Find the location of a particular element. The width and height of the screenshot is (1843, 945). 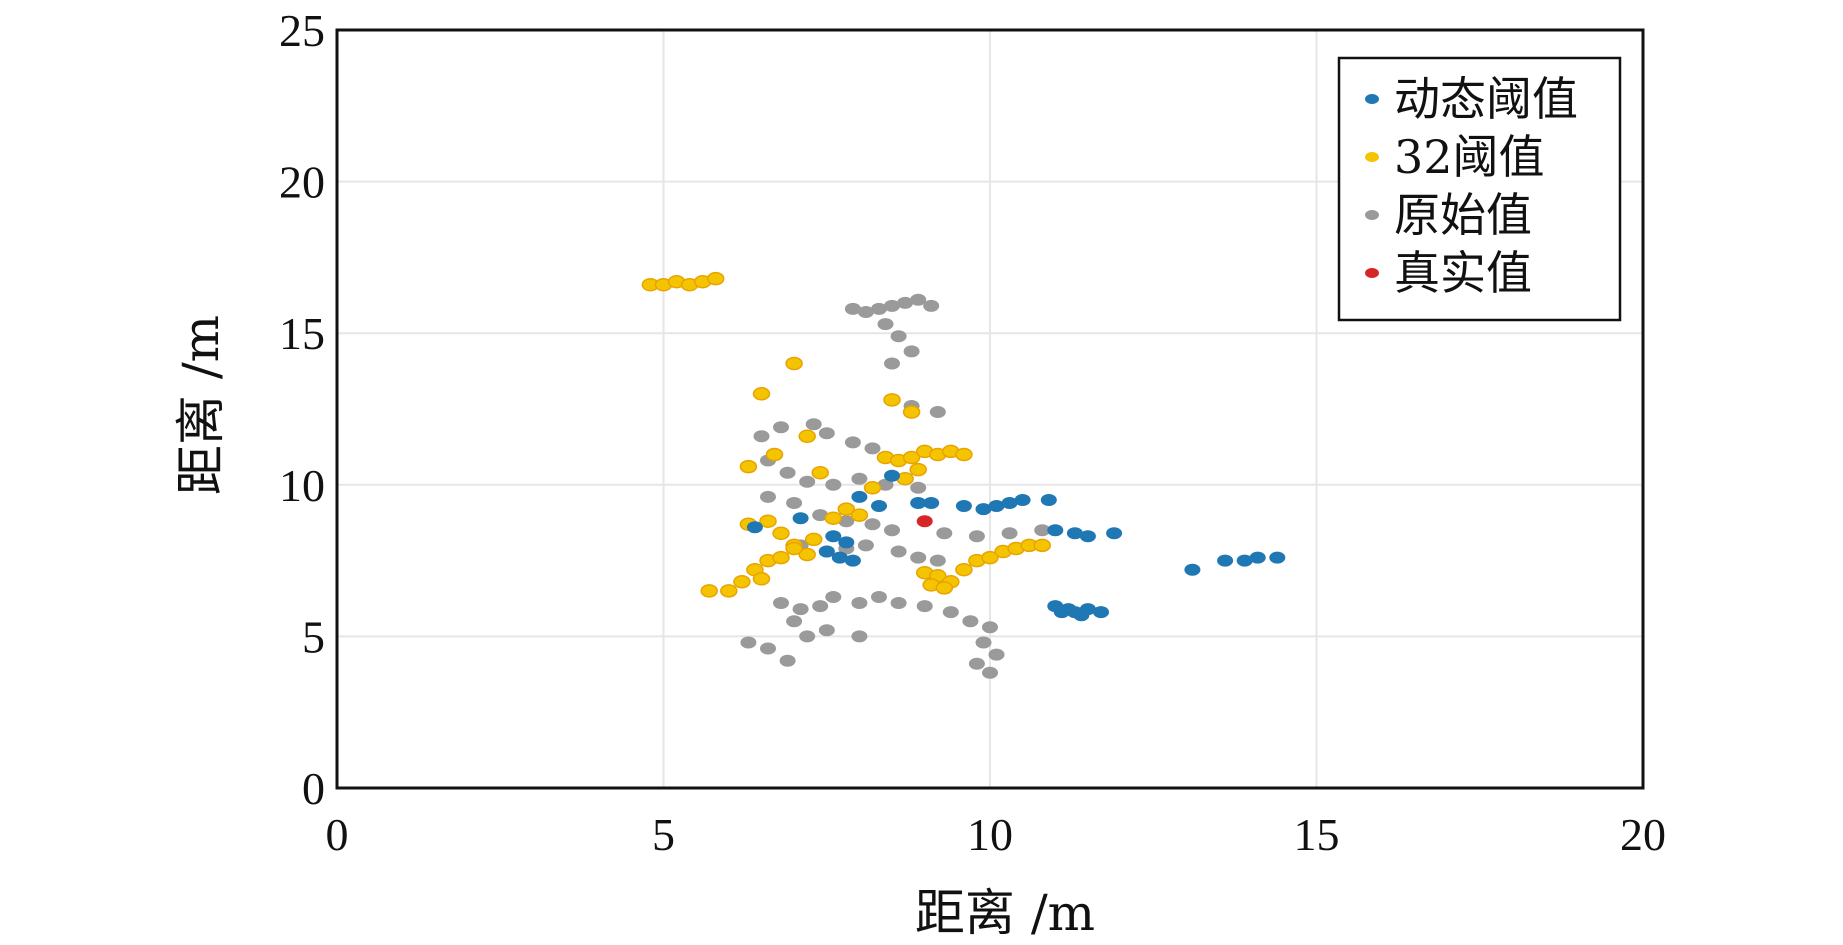

y-tick-label: 10 is located at coordinates (302, 485).